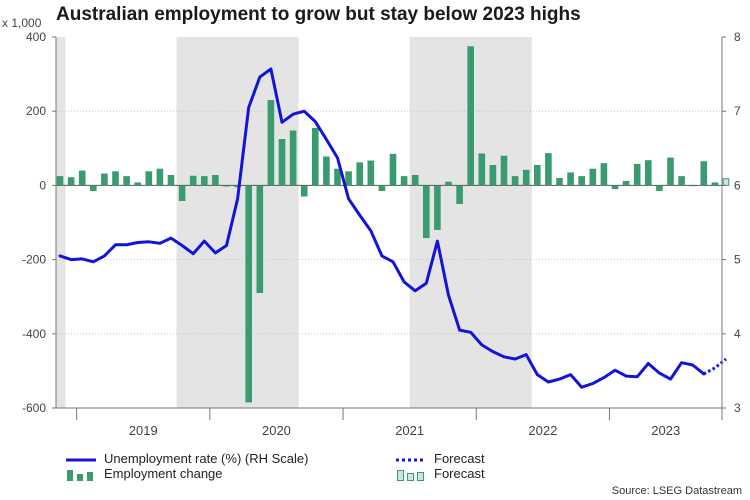 The height and width of the screenshot is (500, 750). I want to click on left-tick-label: 200, so click(36, 111).